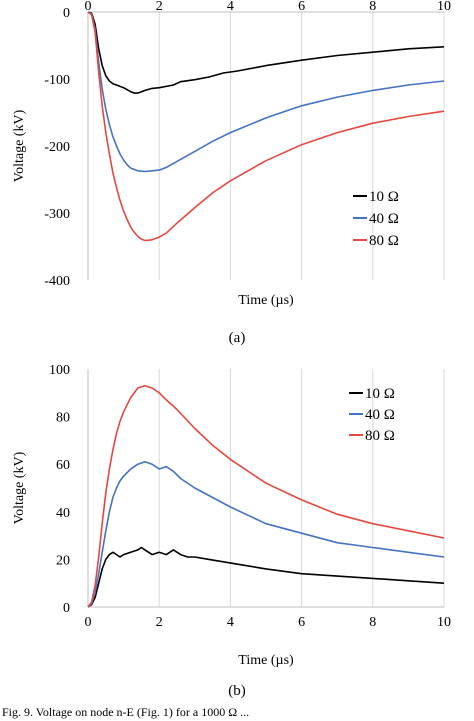  What do you see at coordinates (372, 622) in the screenshot?
I see `chart-b-x-tick-label: 8` at bounding box center [372, 622].